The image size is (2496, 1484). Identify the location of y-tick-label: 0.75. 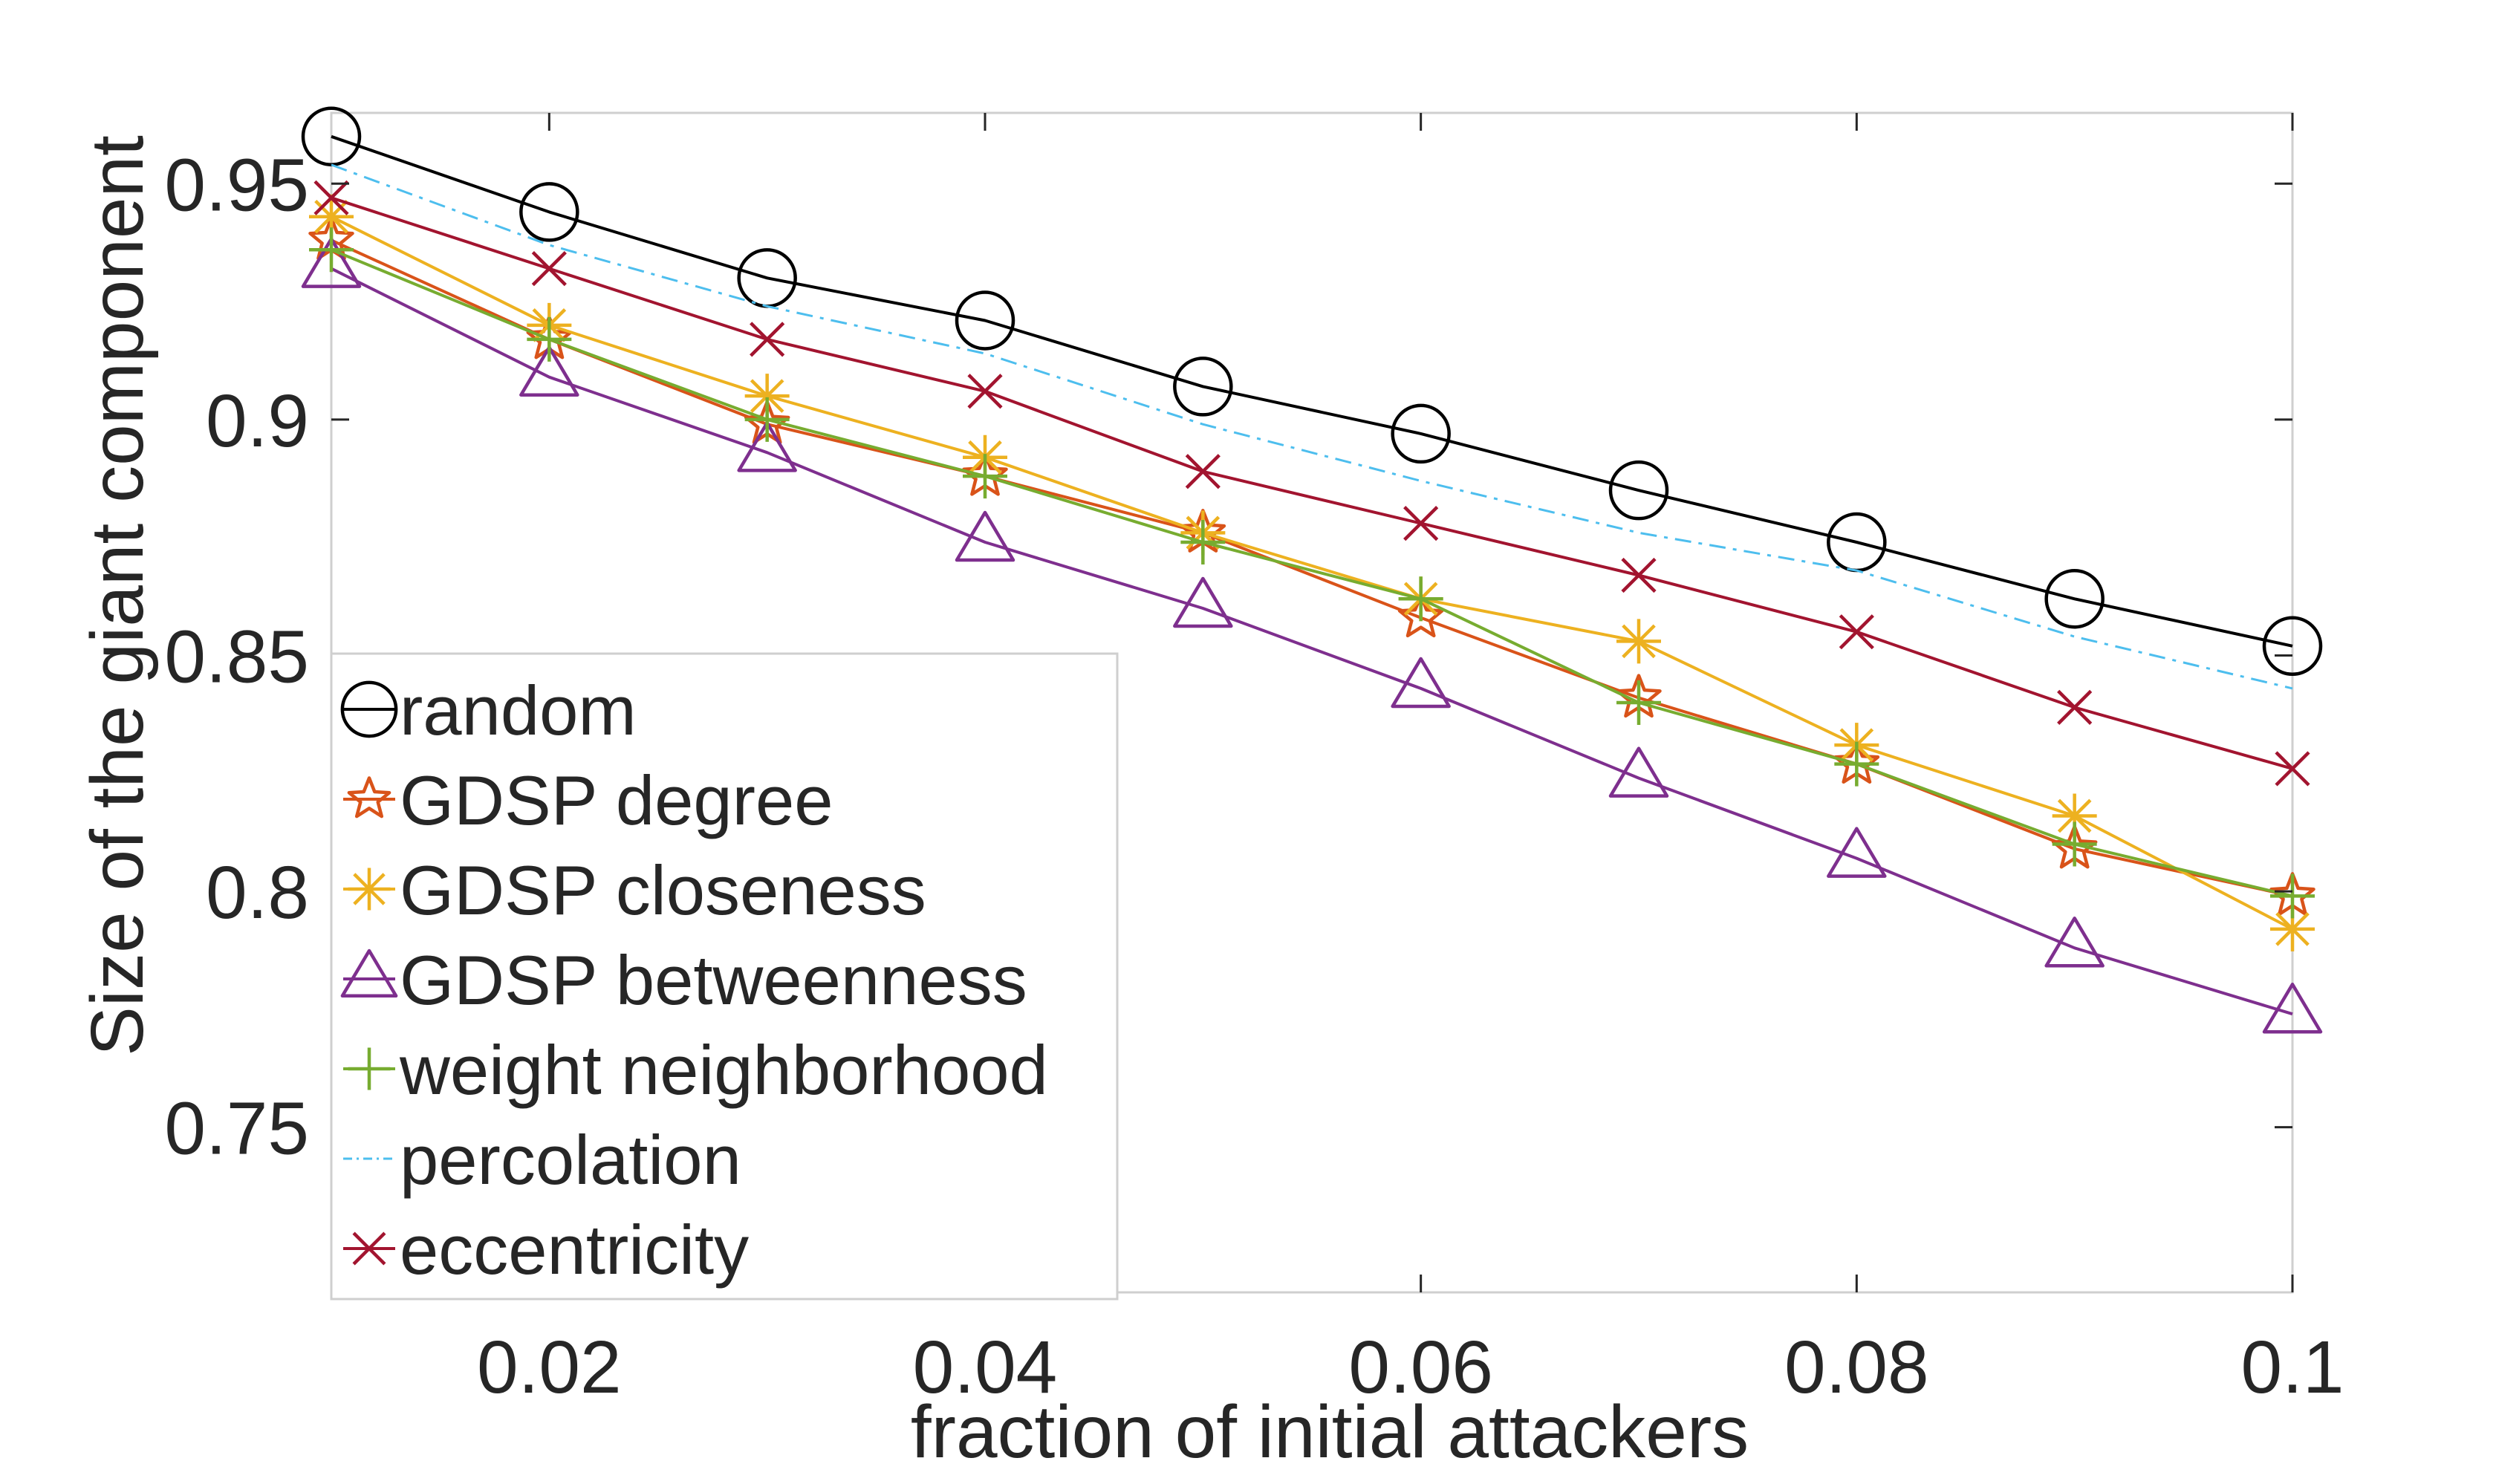
(237, 1129).